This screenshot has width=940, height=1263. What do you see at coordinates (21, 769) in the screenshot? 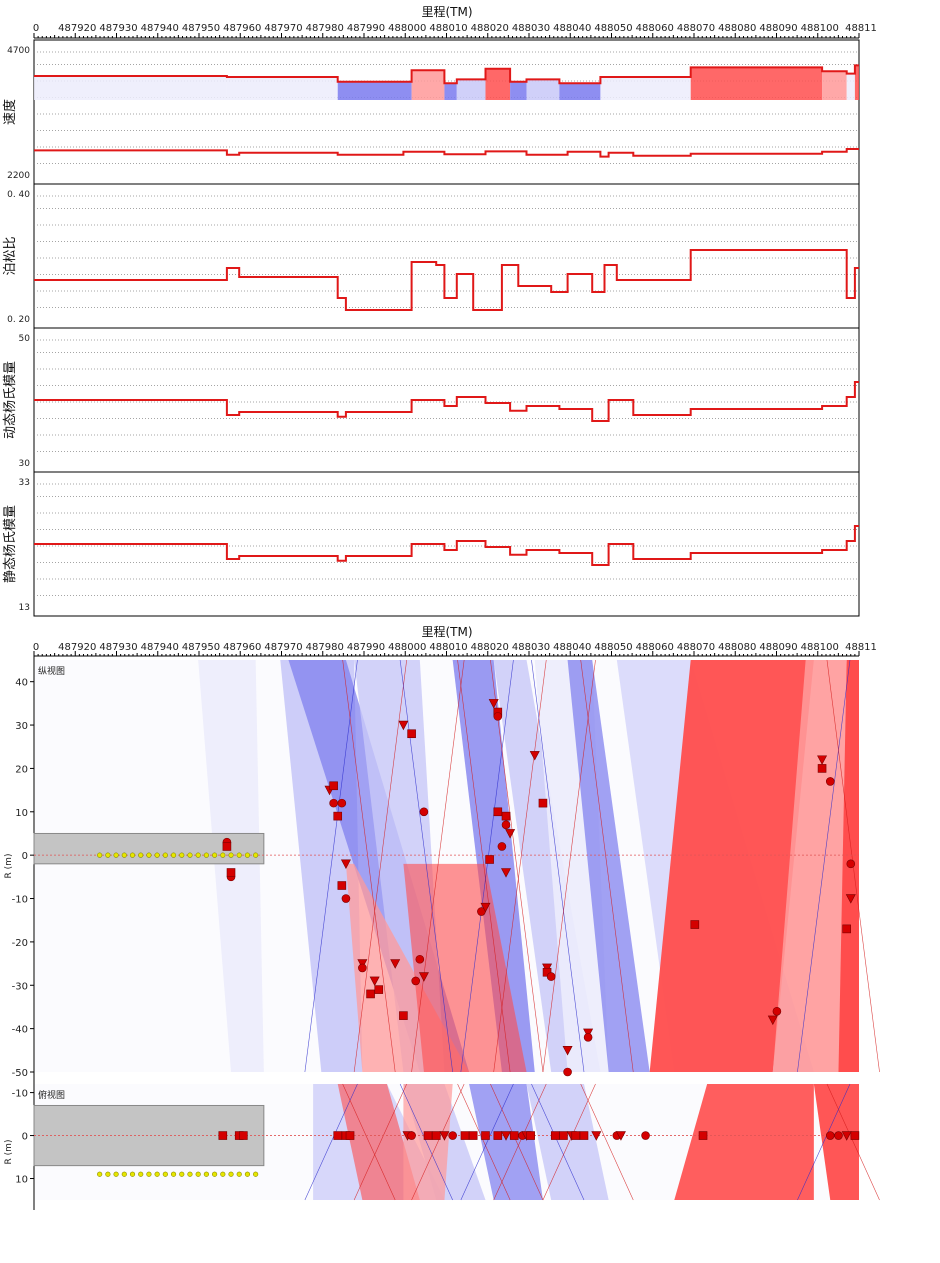
I see `y-tick-label: 20` at bounding box center [21, 769].